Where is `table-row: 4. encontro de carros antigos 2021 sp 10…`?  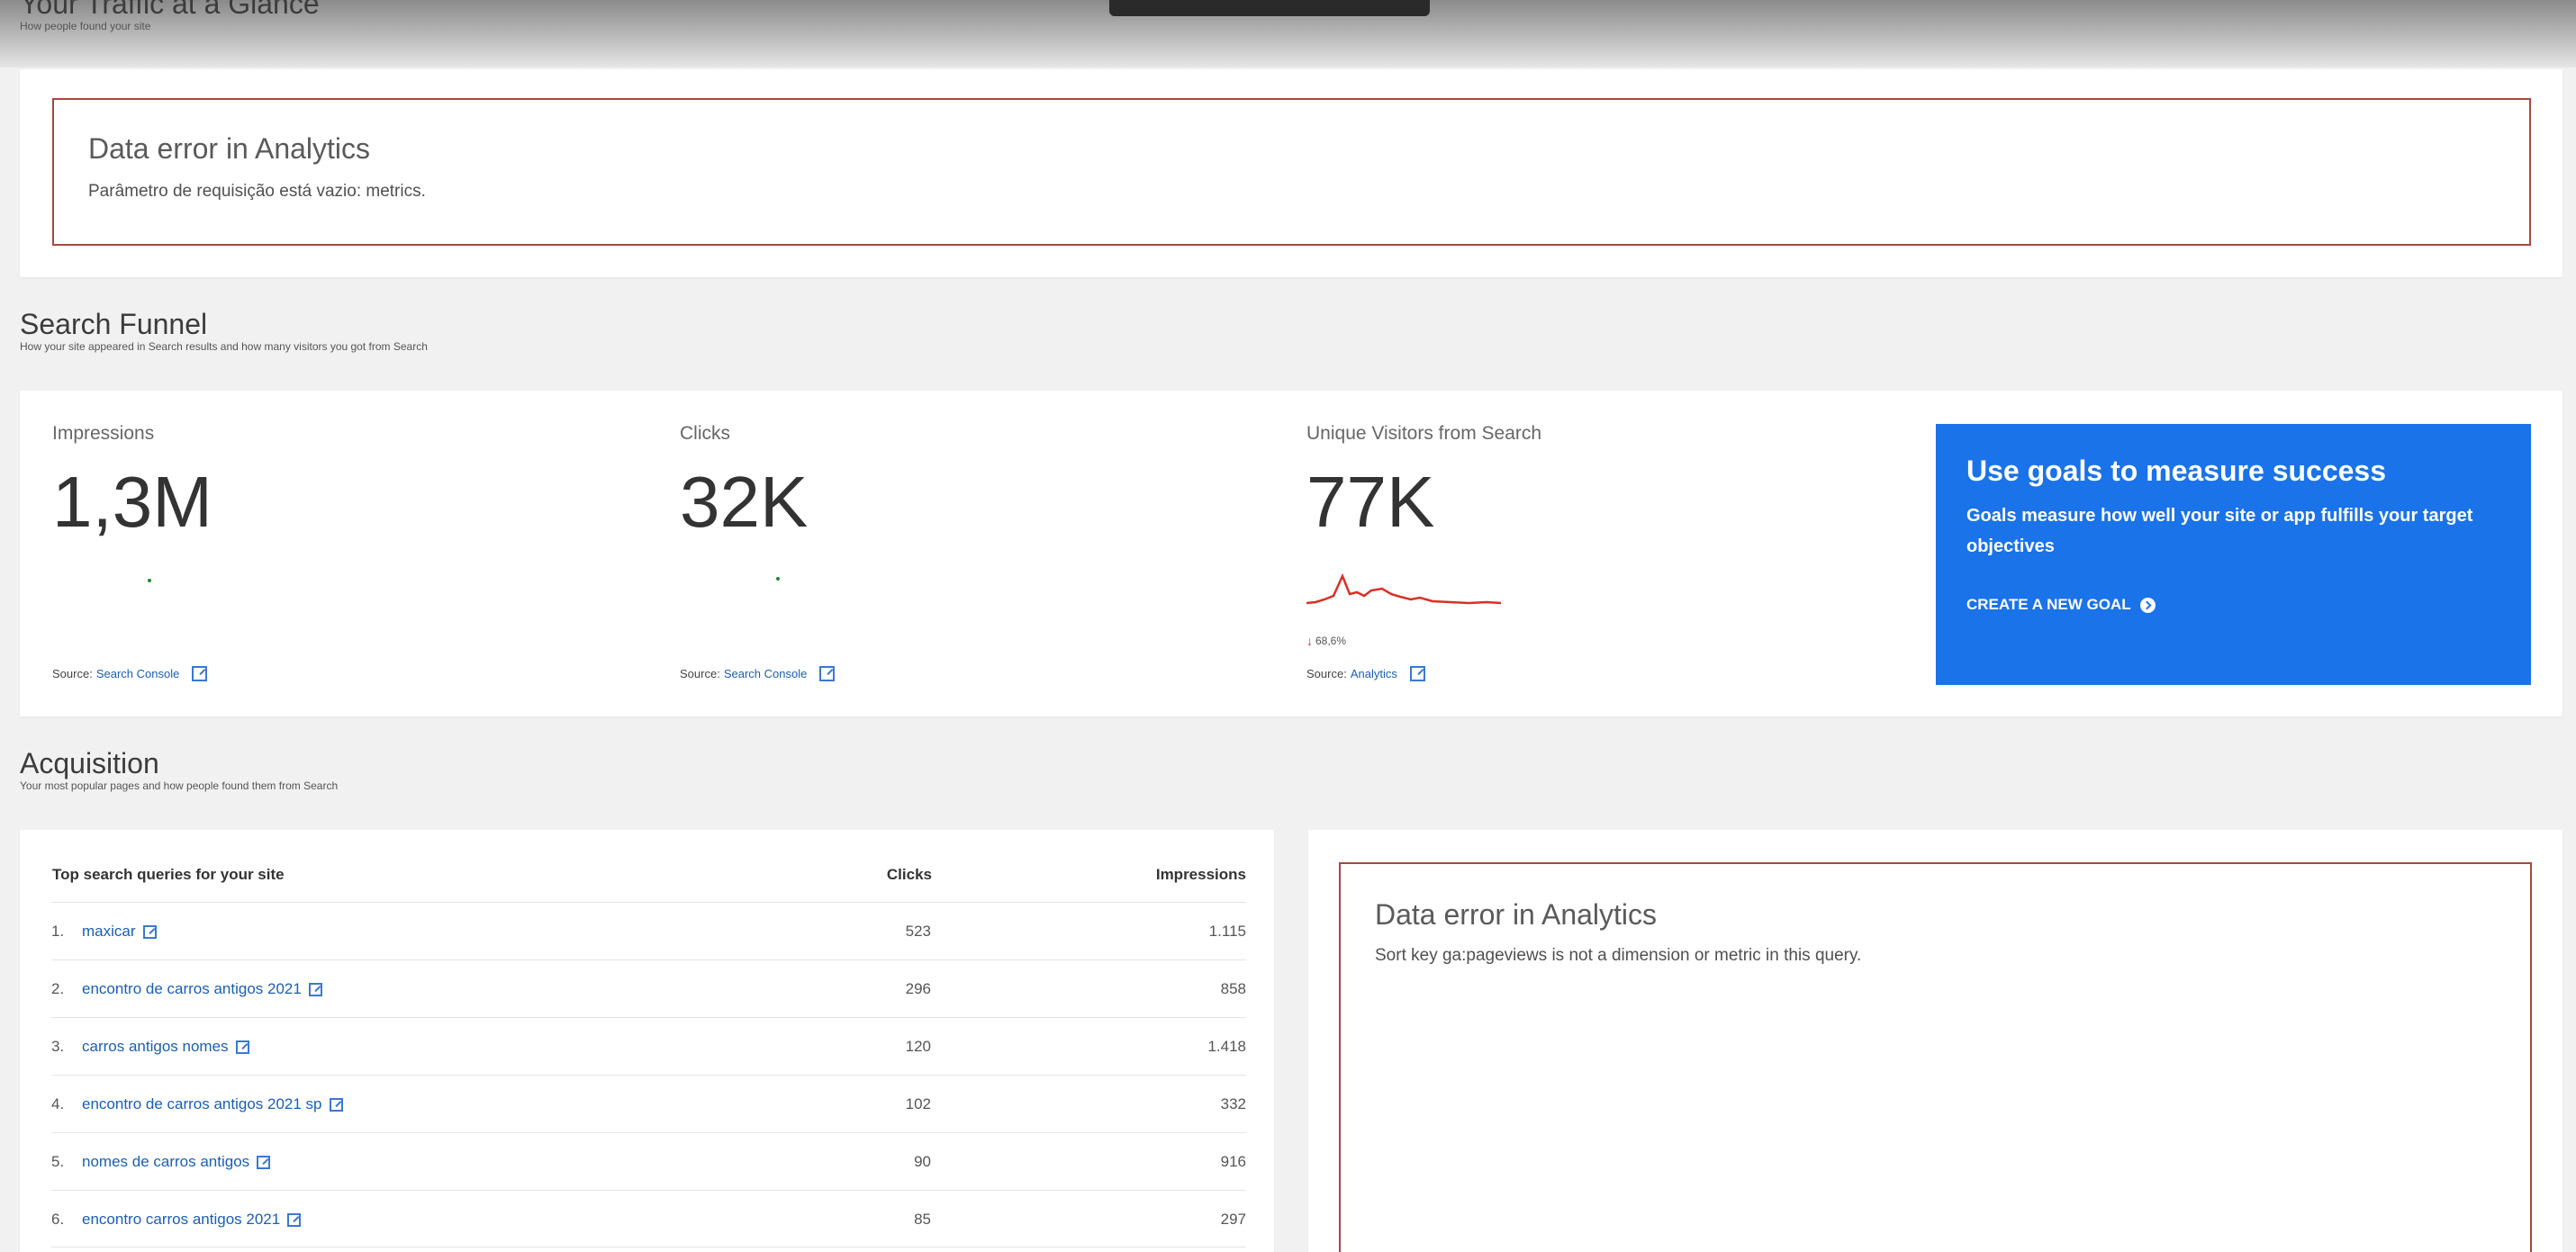 table-row: 4. encontro de carros antigos 2021 sp 10… is located at coordinates (648, 1103).